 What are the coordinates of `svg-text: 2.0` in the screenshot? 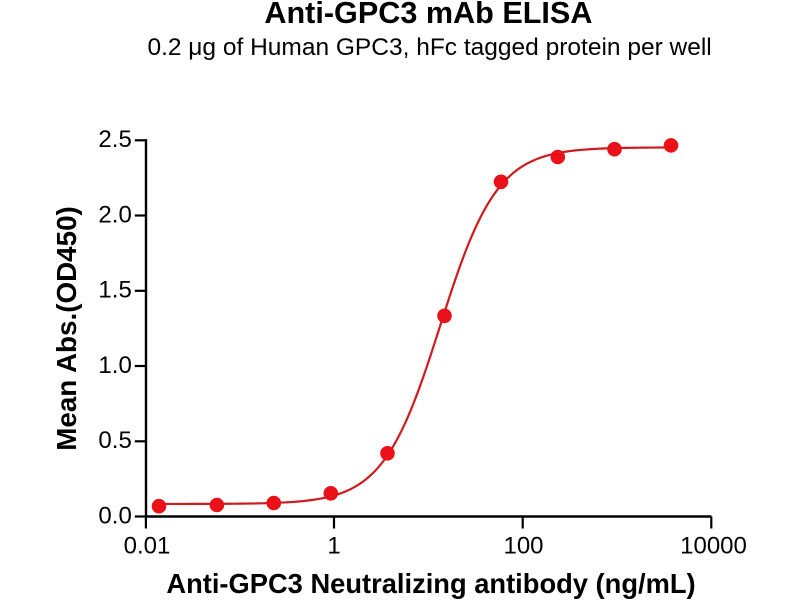 It's located at (114, 214).